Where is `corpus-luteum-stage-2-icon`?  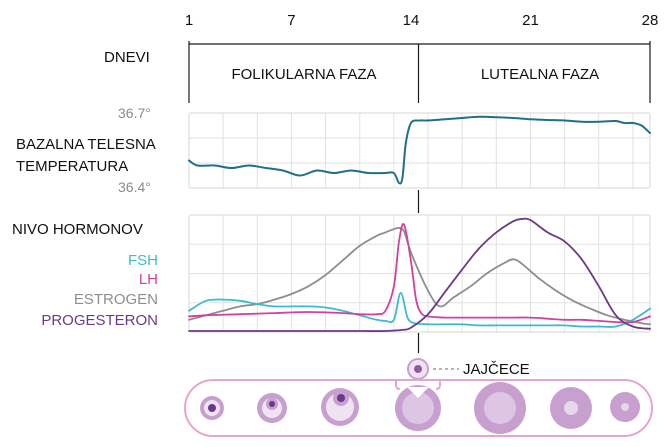
corpus-luteum-stage-2-icon is located at coordinates (571, 408).